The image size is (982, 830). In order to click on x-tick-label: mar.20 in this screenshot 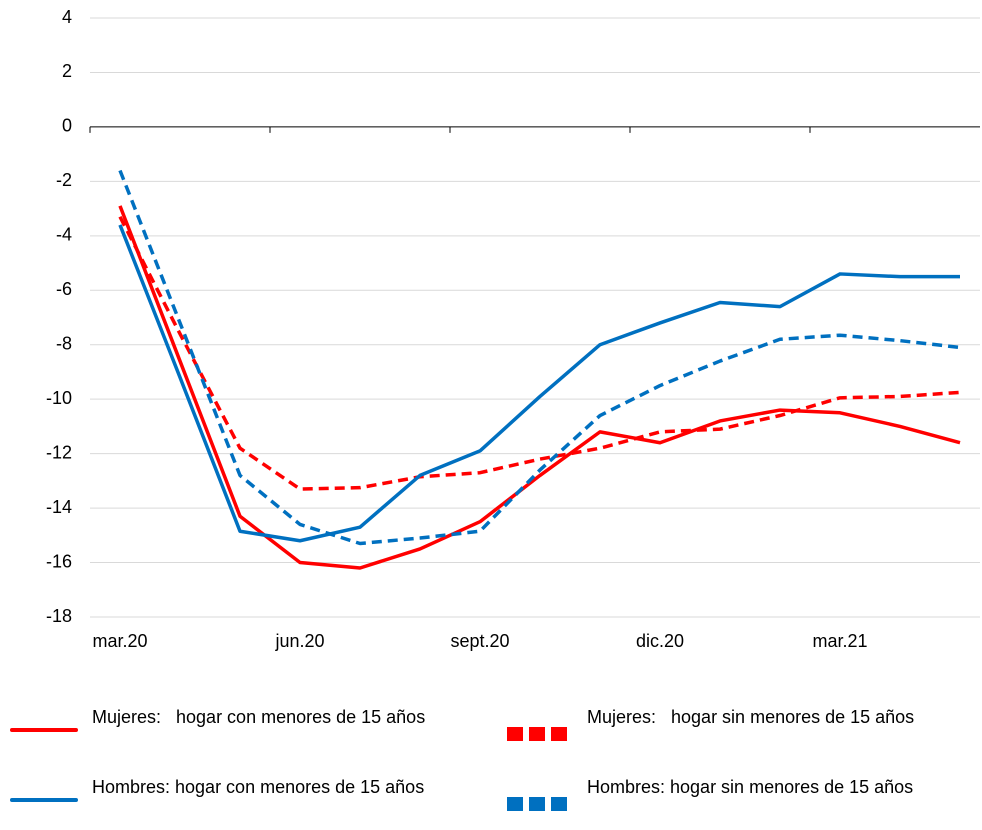, I will do `click(119, 641)`.